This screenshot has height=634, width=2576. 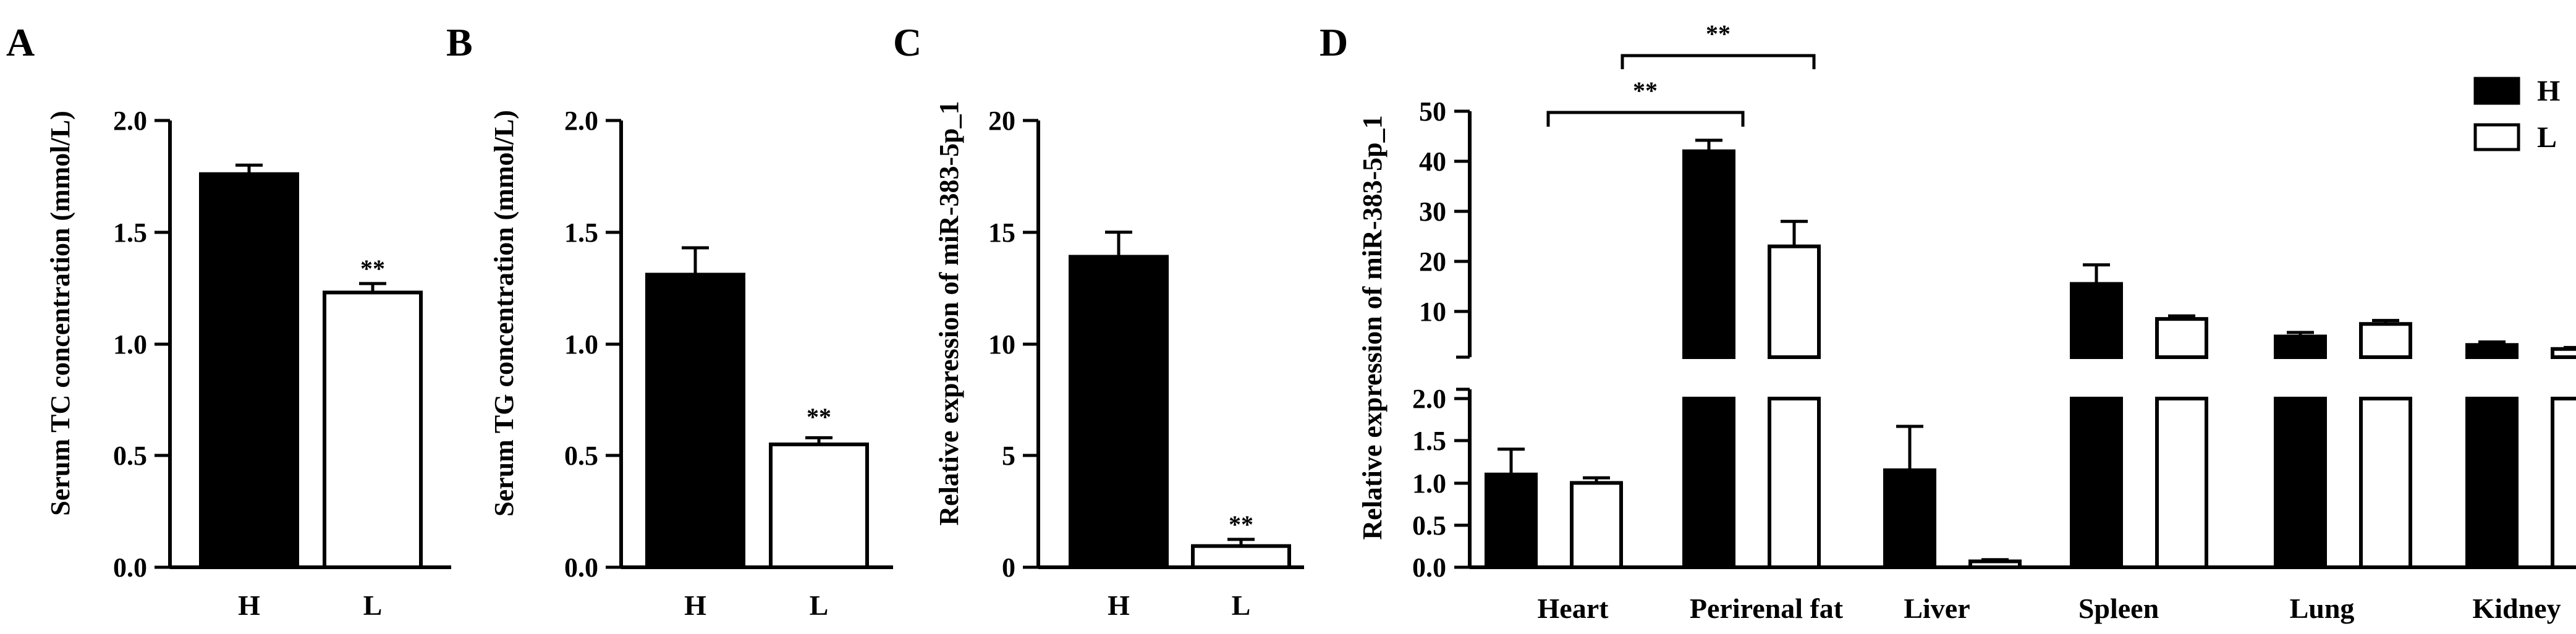 I want to click on x-category-label: Lung, so click(x=2322, y=608).